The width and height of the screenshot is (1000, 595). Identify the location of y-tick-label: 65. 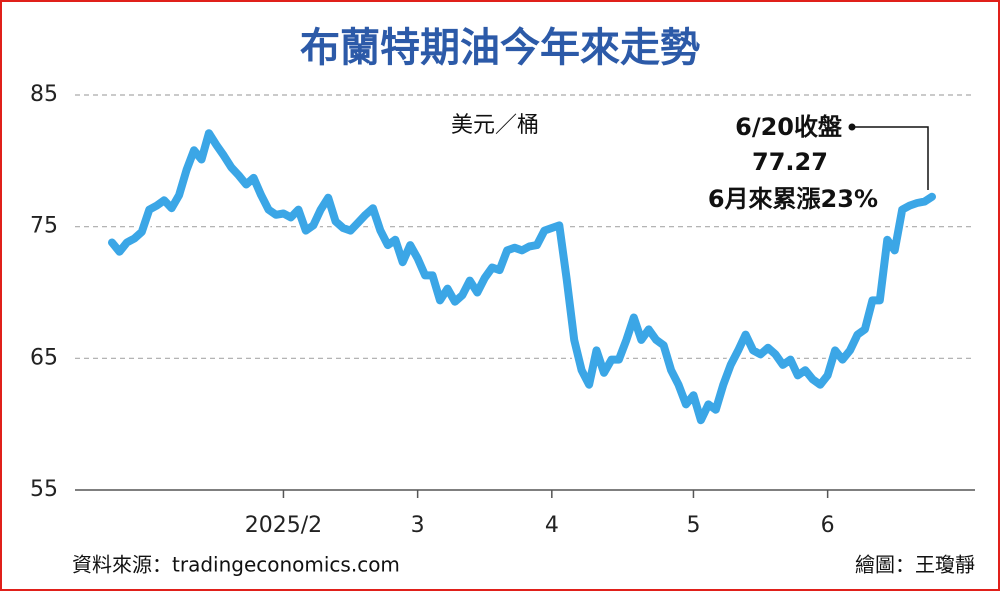
(44, 357).